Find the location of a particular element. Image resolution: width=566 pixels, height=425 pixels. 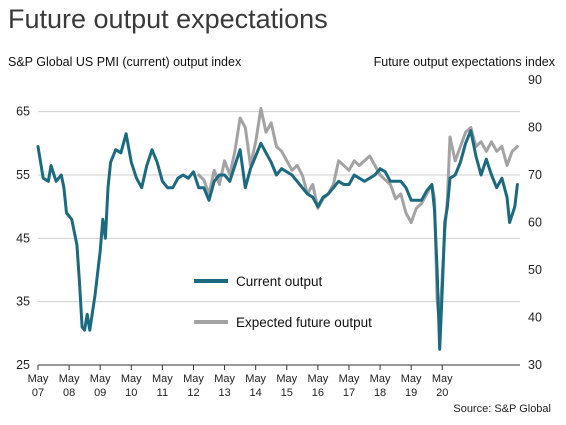

x-tick-year: 16 is located at coordinates (318, 393).